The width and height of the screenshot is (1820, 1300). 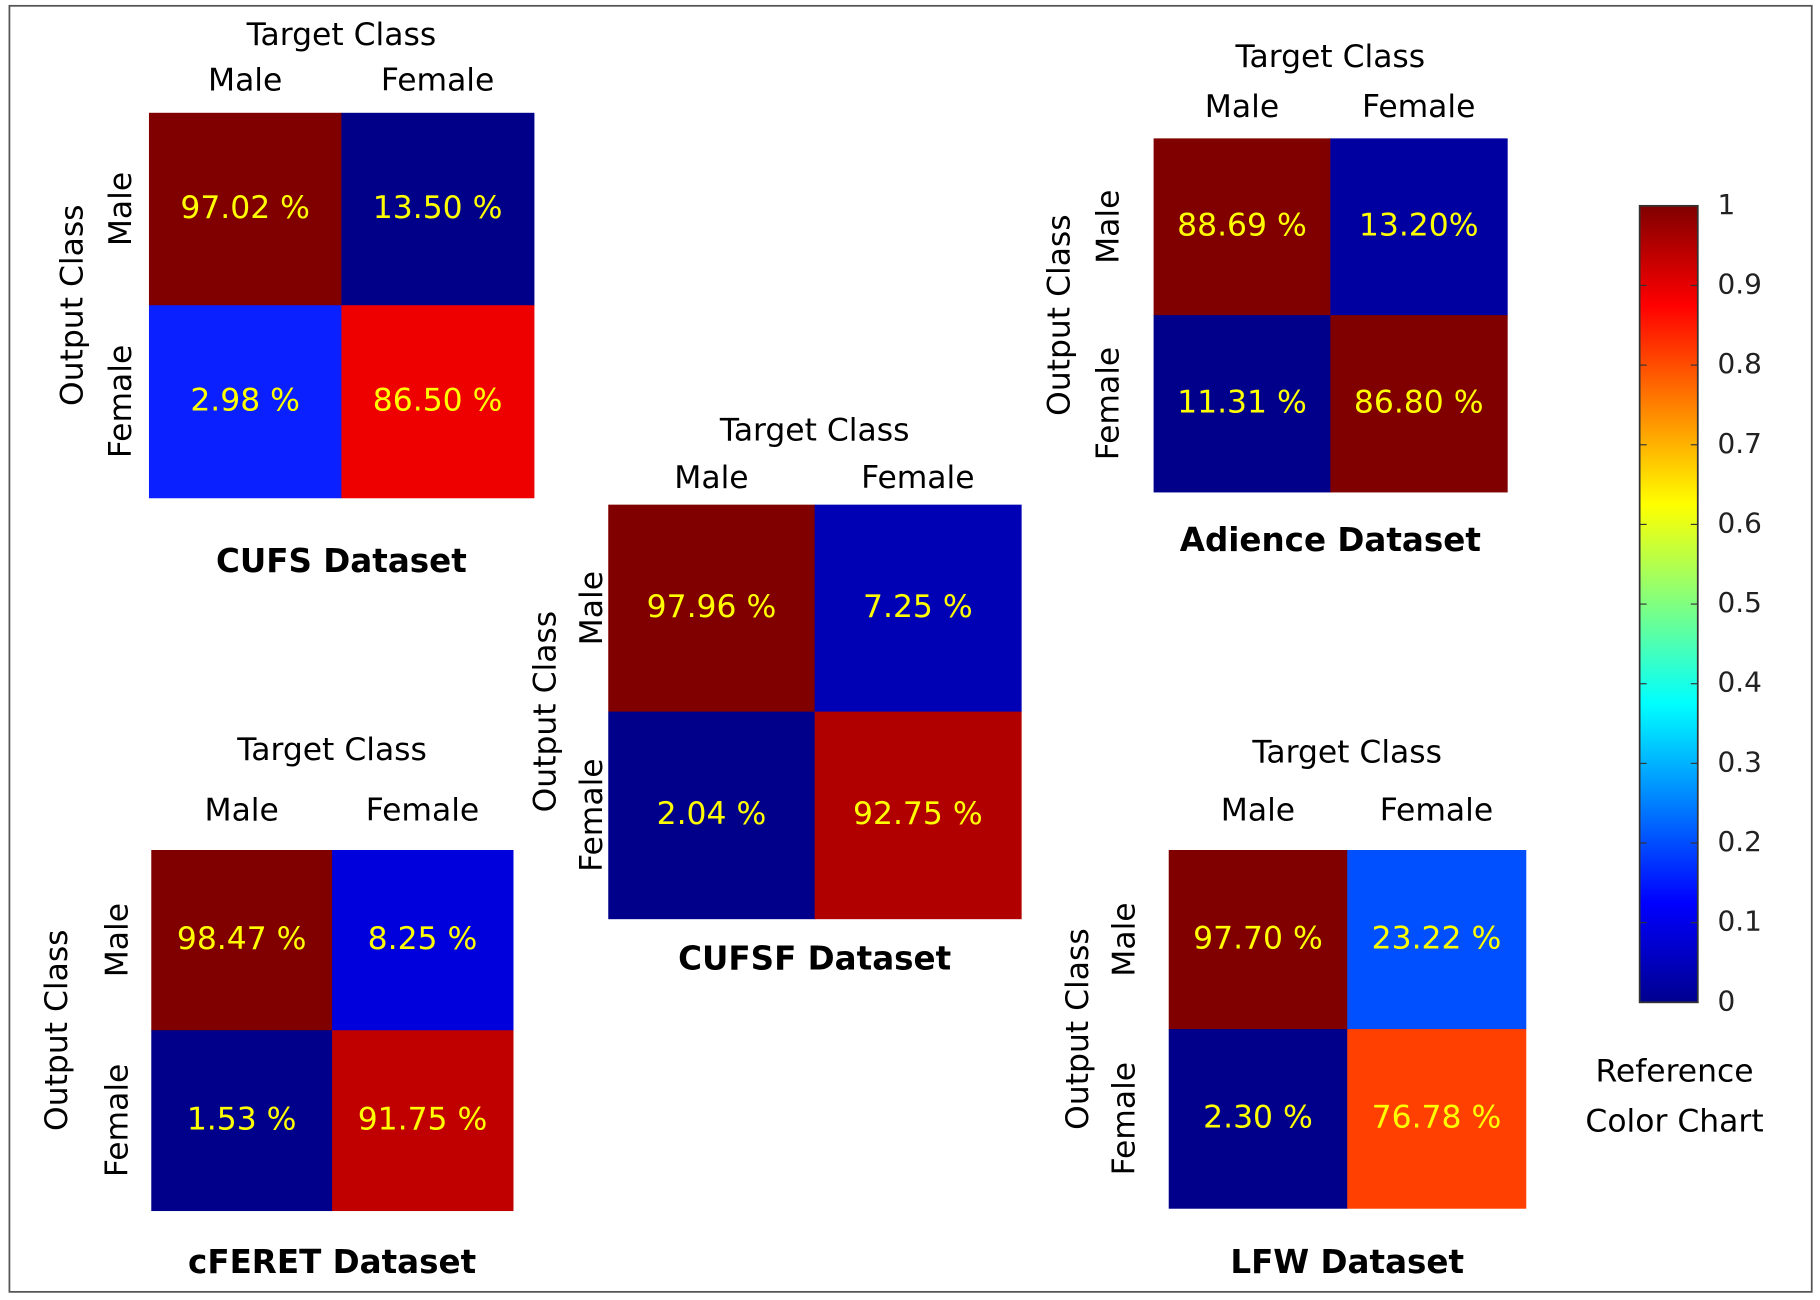 I want to click on cell-value-label: 92.75 %, so click(x=918, y=814).